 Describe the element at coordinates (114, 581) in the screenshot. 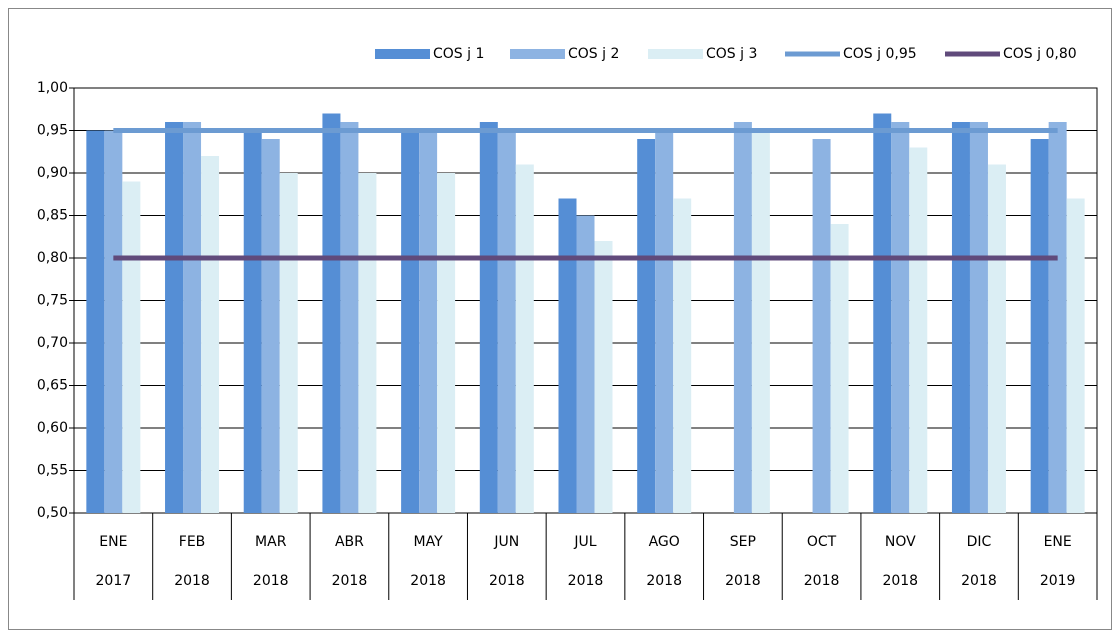

I see `x-tick-year: 2017` at that location.